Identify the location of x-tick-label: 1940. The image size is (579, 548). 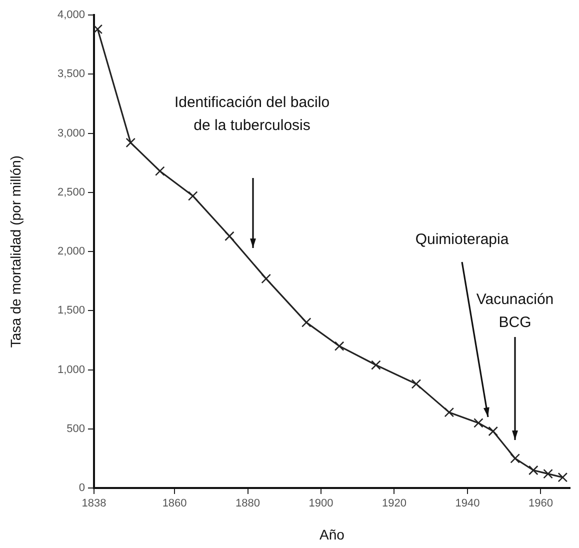
(467, 504).